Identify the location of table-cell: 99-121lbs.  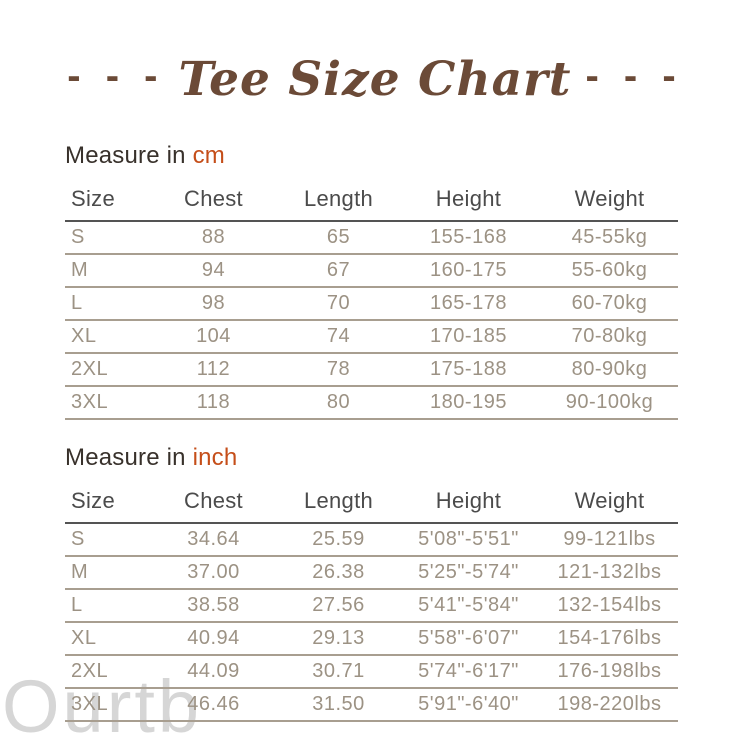
(609, 540).